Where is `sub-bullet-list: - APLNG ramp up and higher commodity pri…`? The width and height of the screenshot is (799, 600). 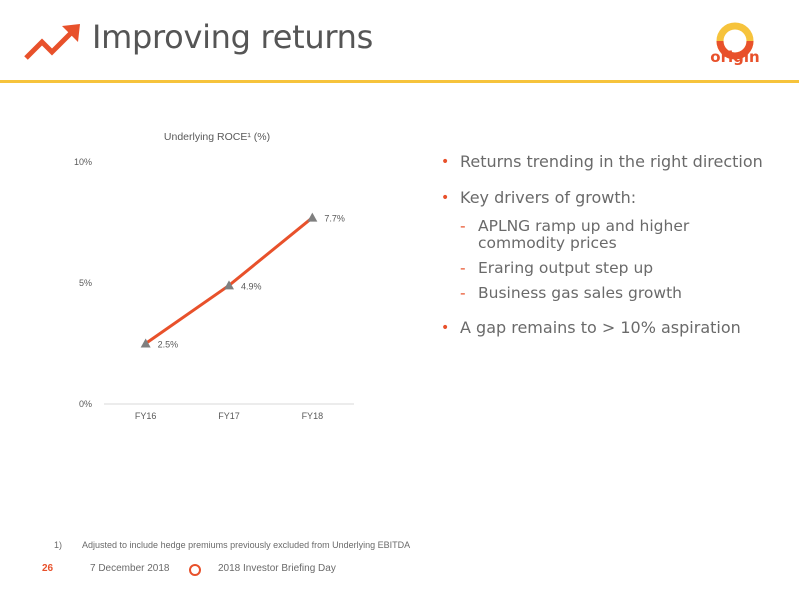 sub-bullet-list: - APLNG ramp up and higher commodity pri… is located at coordinates (608, 260).